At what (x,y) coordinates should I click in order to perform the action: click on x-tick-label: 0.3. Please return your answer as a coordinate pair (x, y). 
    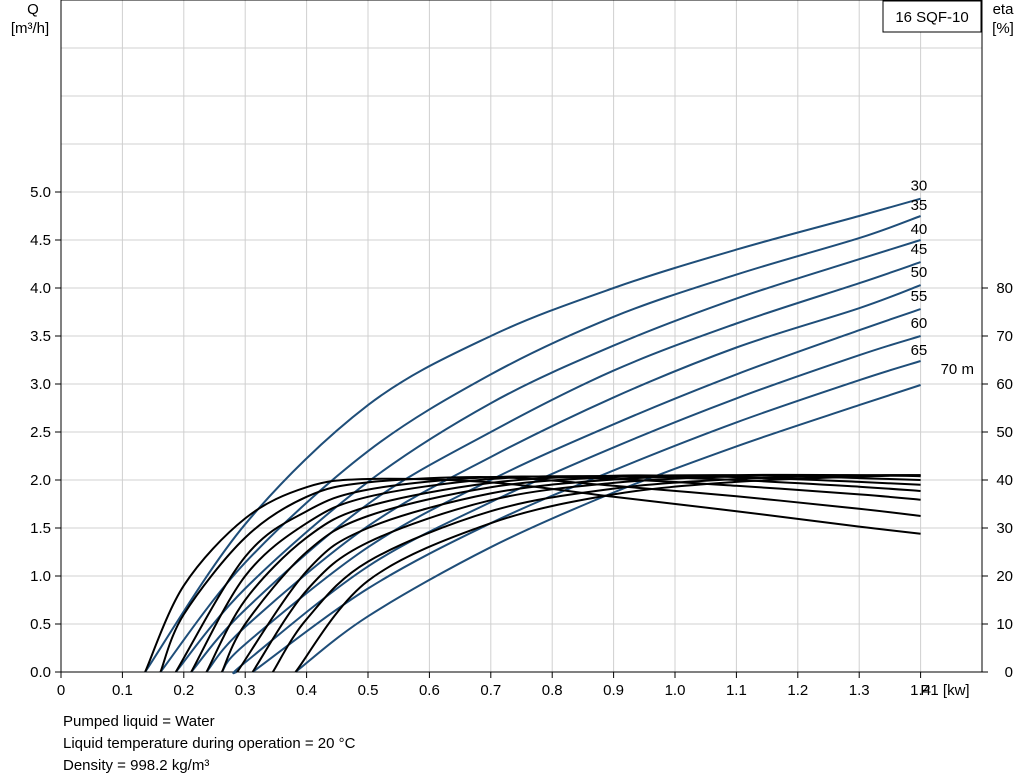
    Looking at the image, I should click on (245, 690).